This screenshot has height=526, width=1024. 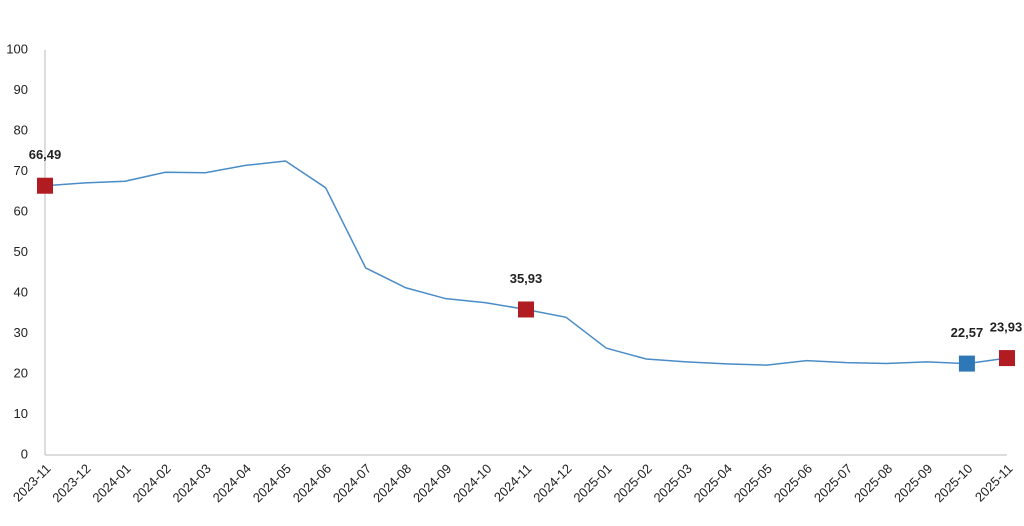 What do you see at coordinates (272, 483) in the screenshot?
I see `x-tick-label: 2024-05` at bounding box center [272, 483].